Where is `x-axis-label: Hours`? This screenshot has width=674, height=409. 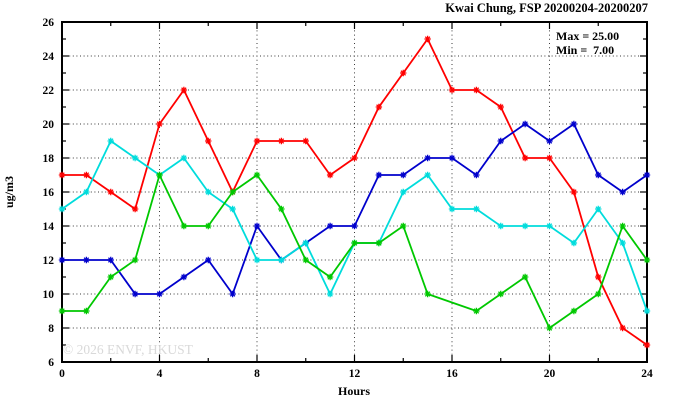 x-axis-label: Hours is located at coordinates (354, 391).